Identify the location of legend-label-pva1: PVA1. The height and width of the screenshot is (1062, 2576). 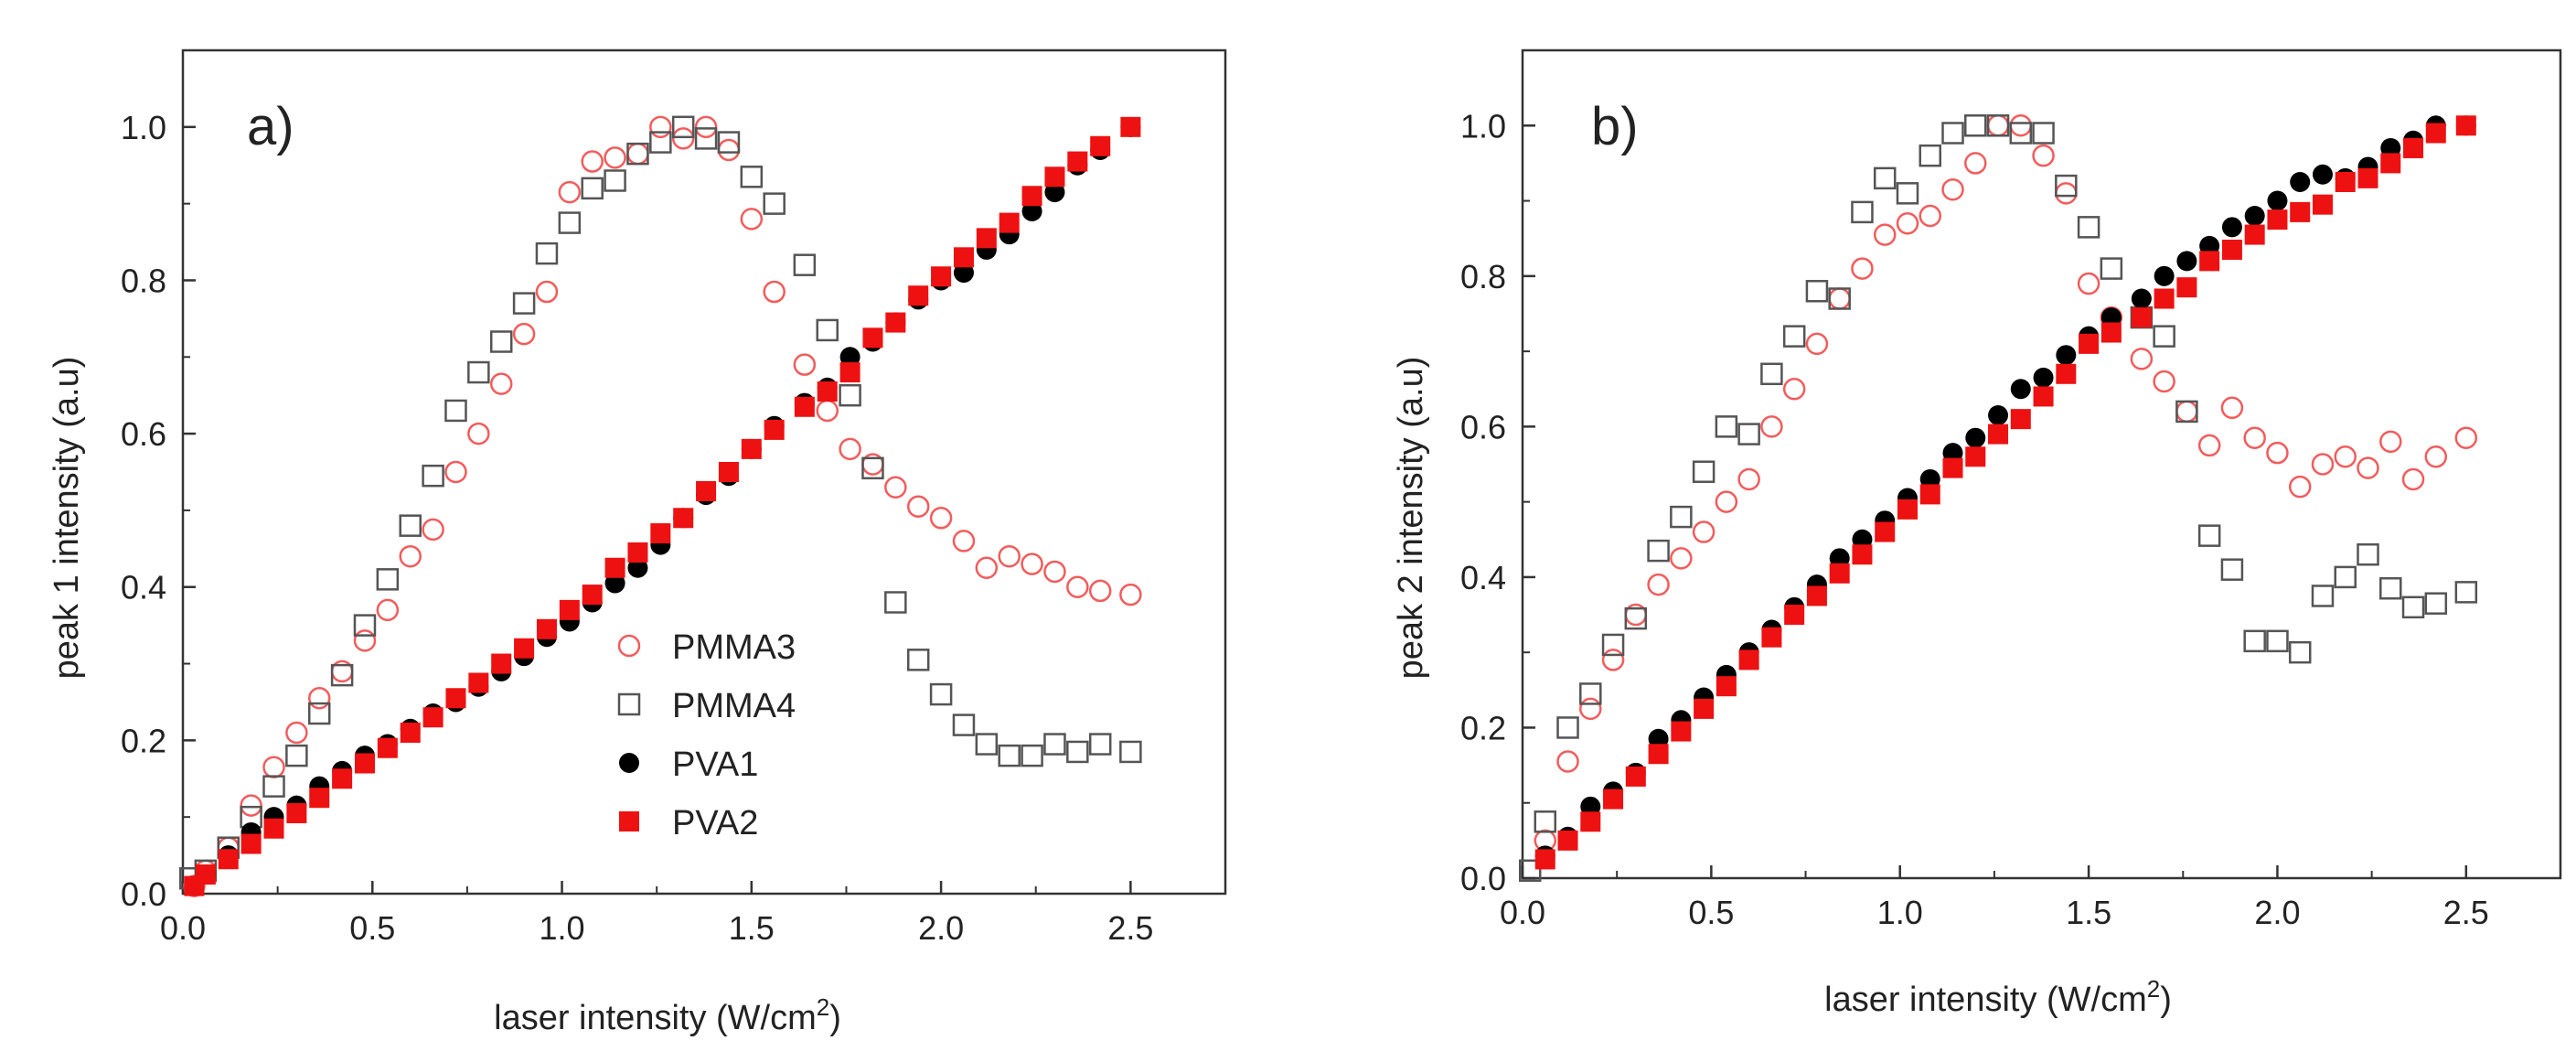
(715, 765).